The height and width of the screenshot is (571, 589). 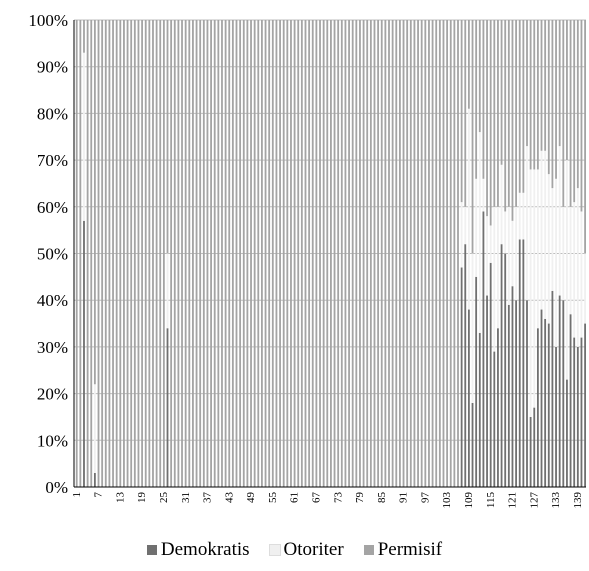 I want to click on x-tick-label: 85, so click(x=382, y=498).